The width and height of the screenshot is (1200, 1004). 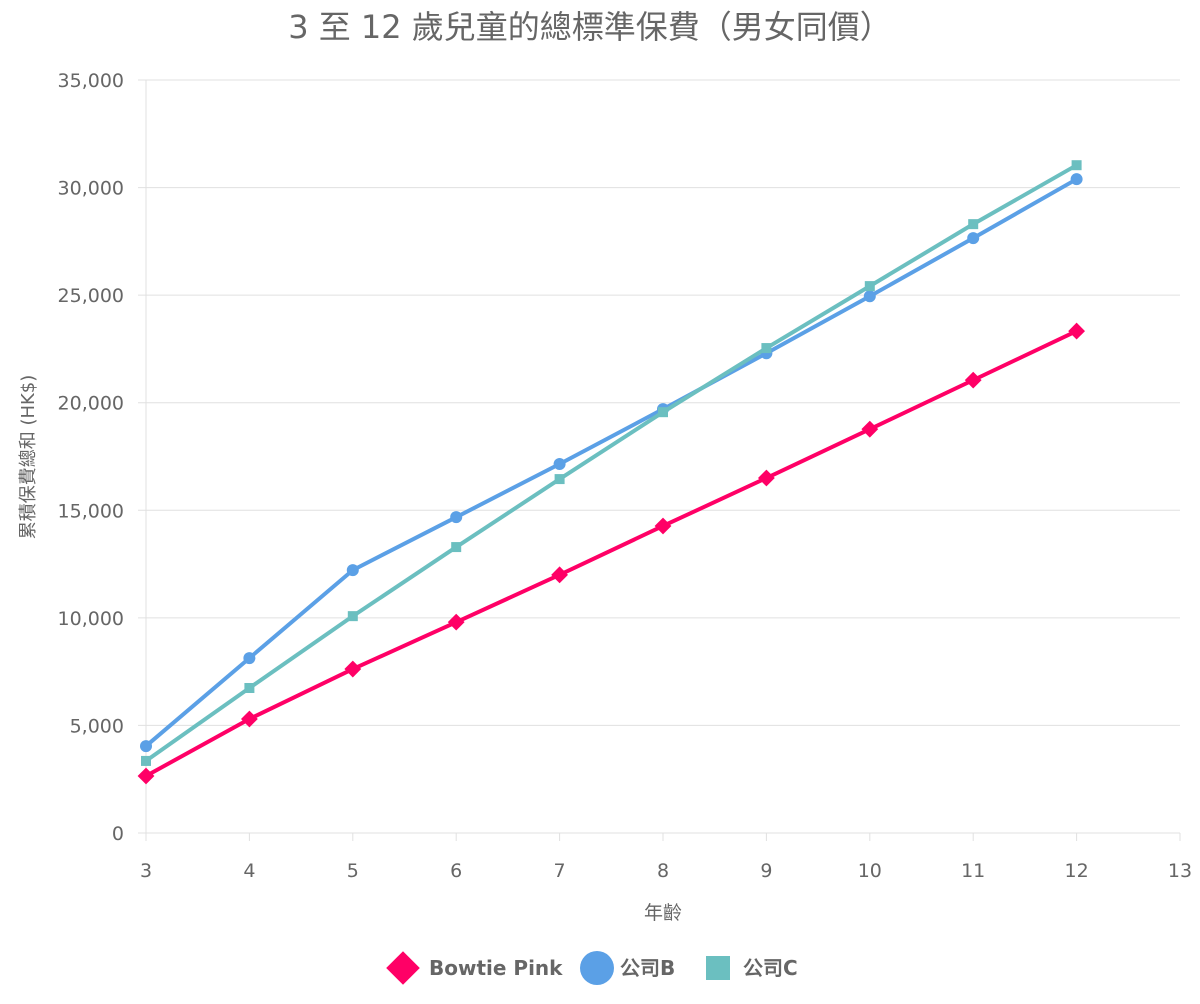 What do you see at coordinates (496, 968) in the screenshot?
I see `legend-label: Bowtie Pink` at bounding box center [496, 968].